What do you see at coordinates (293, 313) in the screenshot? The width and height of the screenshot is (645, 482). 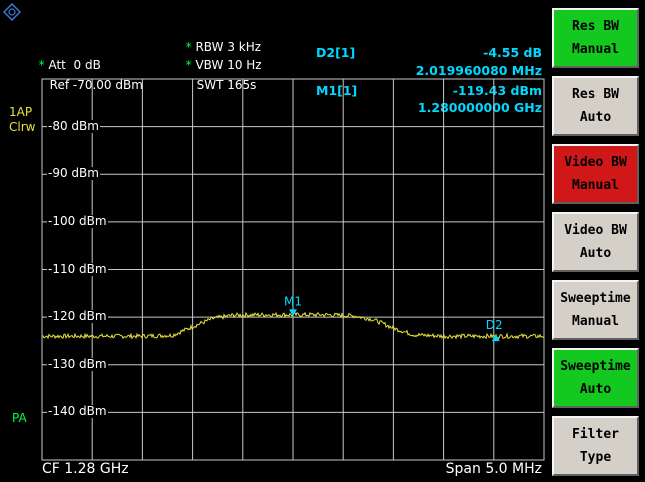 I see `marker-m1-symbol` at bounding box center [293, 313].